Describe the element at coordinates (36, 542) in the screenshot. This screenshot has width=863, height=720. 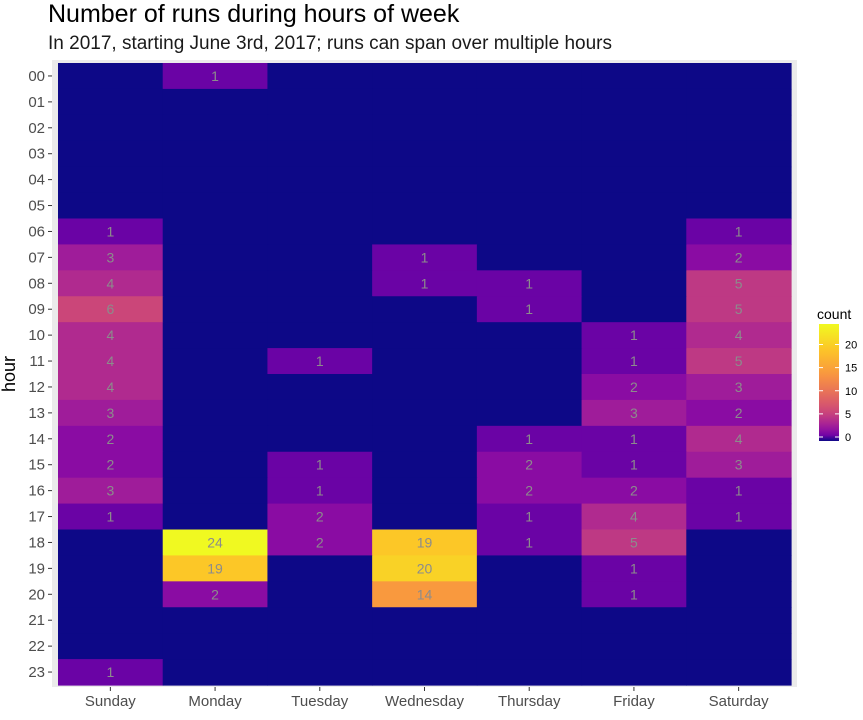
I see `y-tick-label: 18` at that location.